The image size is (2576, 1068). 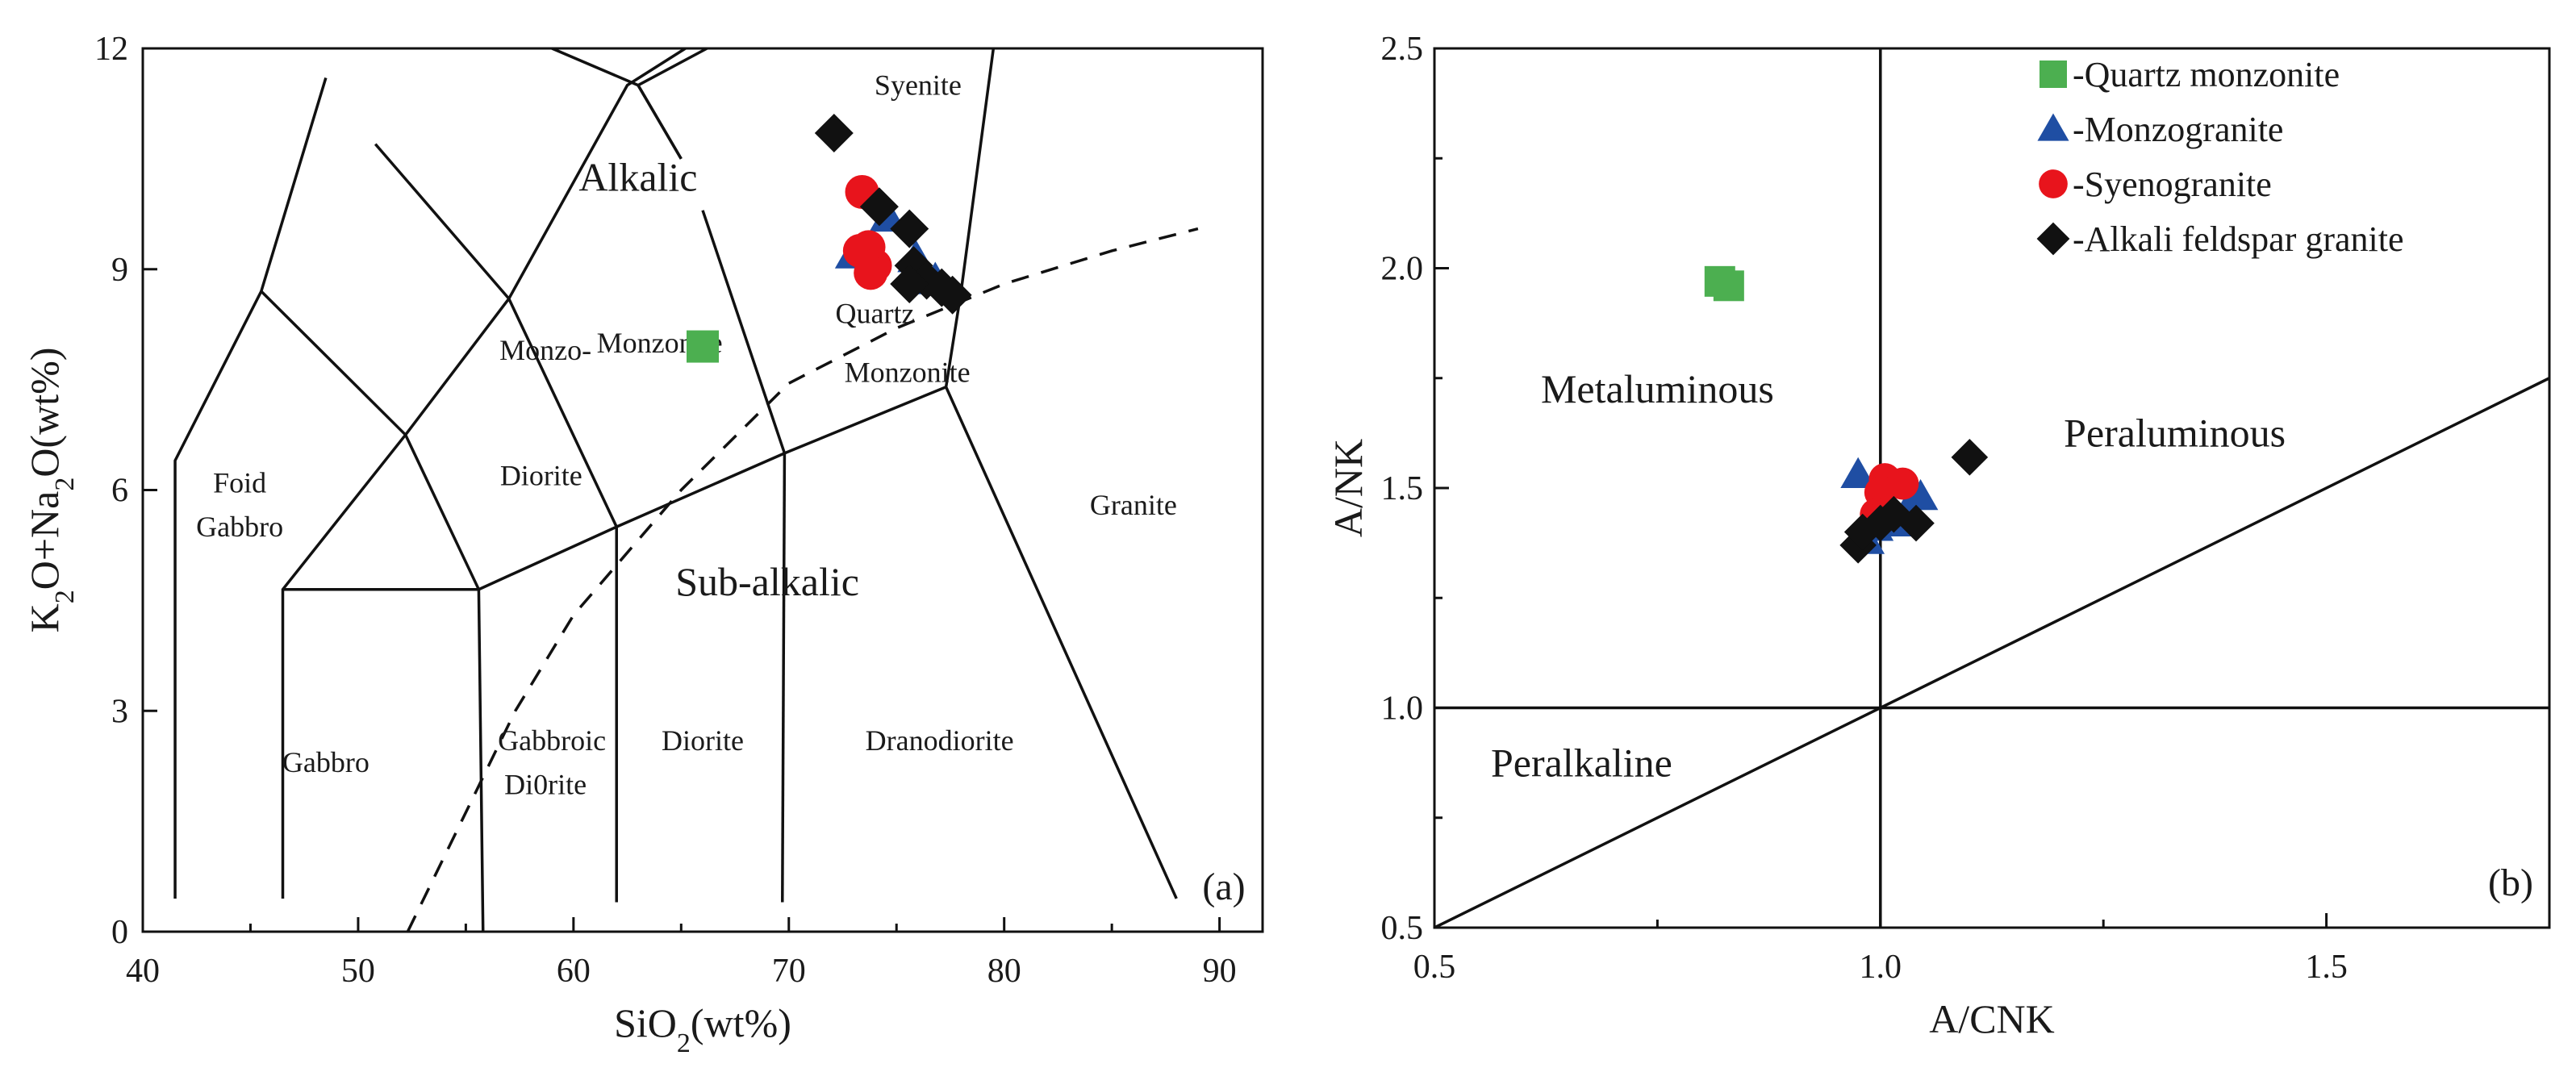 What do you see at coordinates (2053, 74) in the screenshot?
I see `legend-marker-square` at bounding box center [2053, 74].